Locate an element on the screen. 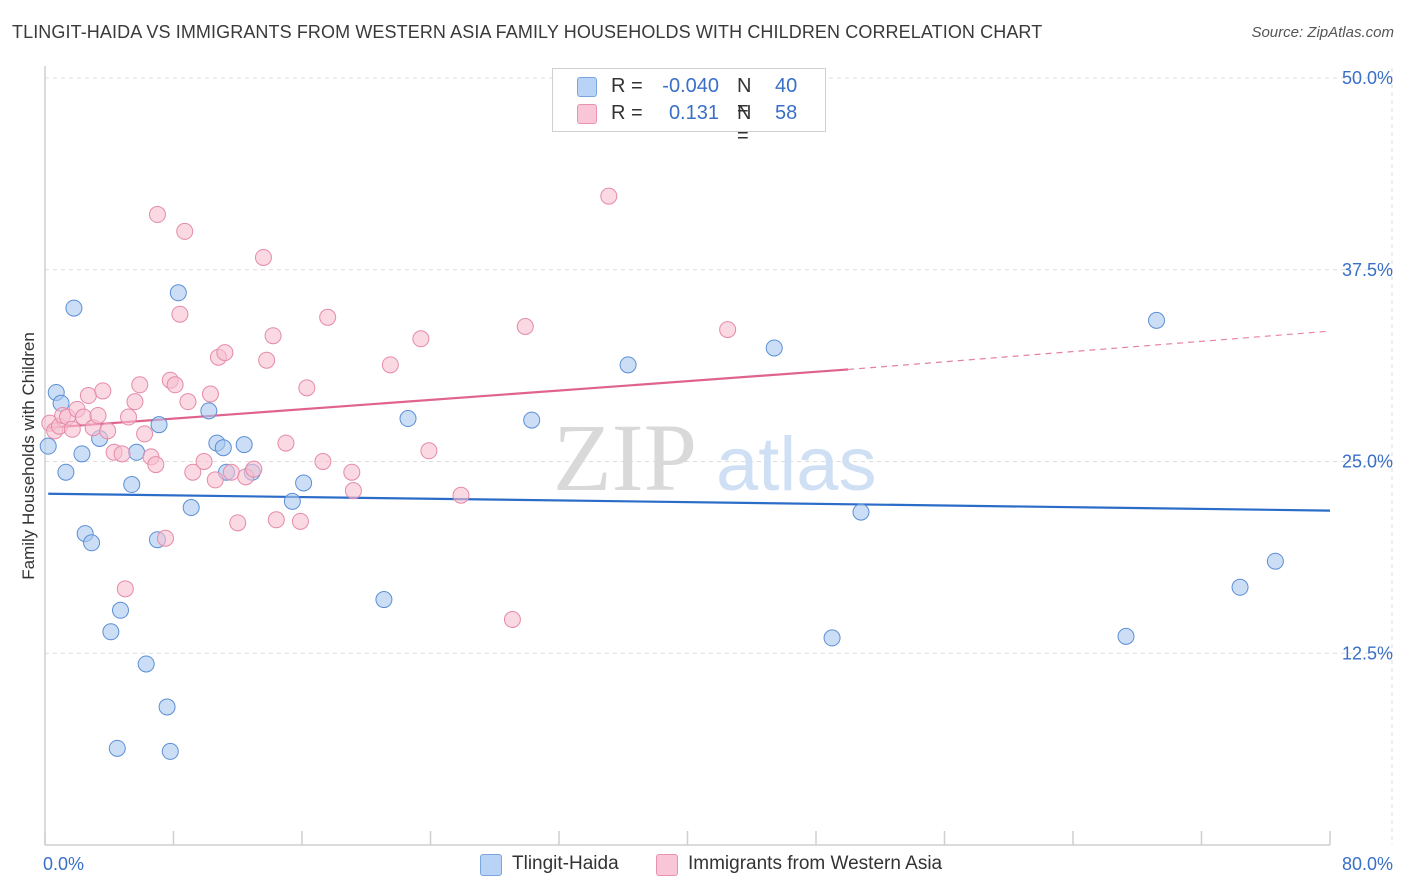 The image size is (1406, 892). legend-label-western-asia: Immigrants from Western Asia is located at coordinates (815, 863).